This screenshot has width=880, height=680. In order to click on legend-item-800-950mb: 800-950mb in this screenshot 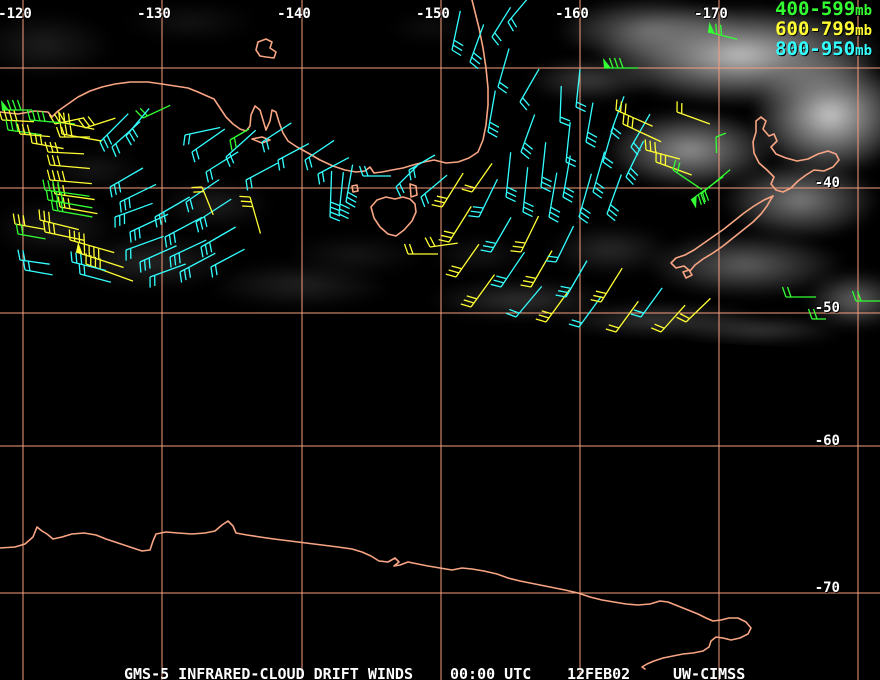, I will do `click(823, 50)`.